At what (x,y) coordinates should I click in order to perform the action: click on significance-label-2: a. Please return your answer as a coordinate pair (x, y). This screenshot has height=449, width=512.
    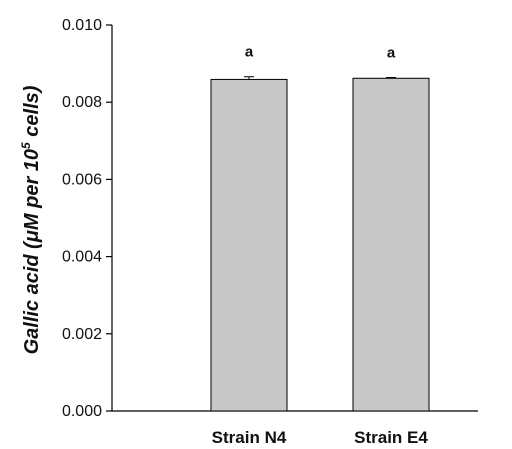
    Looking at the image, I should click on (391, 52).